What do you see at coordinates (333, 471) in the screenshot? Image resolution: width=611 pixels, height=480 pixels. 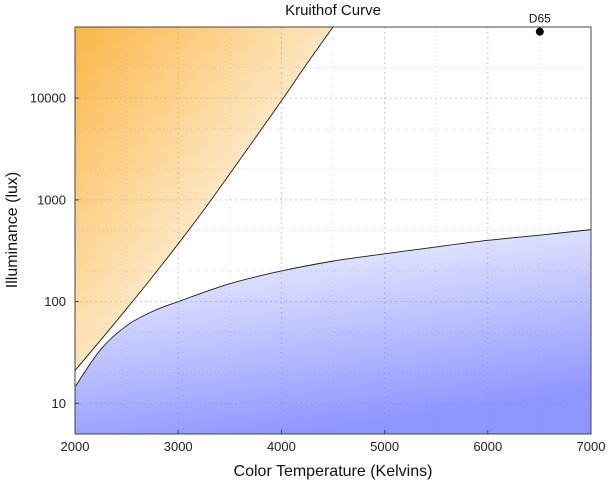 I see `x-axis-title: Color Temperature (Kelvins)` at bounding box center [333, 471].